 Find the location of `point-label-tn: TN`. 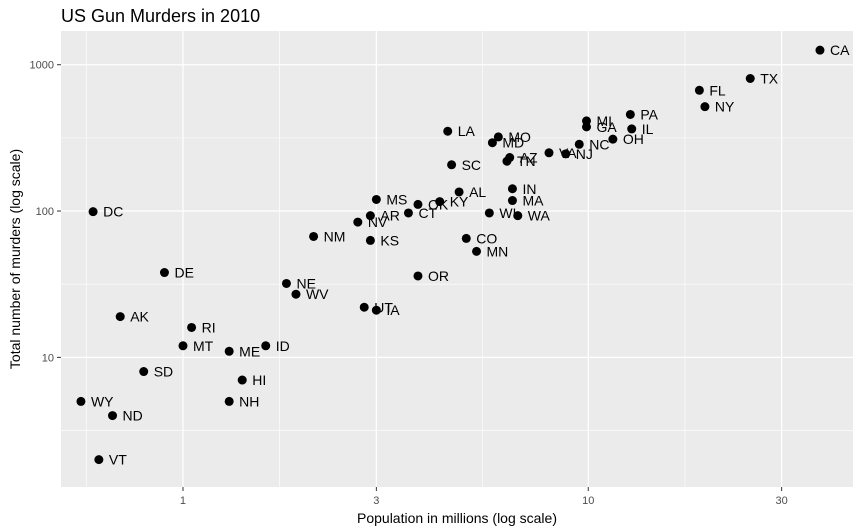

point-label-tn: TN is located at coordinates (526, 161).